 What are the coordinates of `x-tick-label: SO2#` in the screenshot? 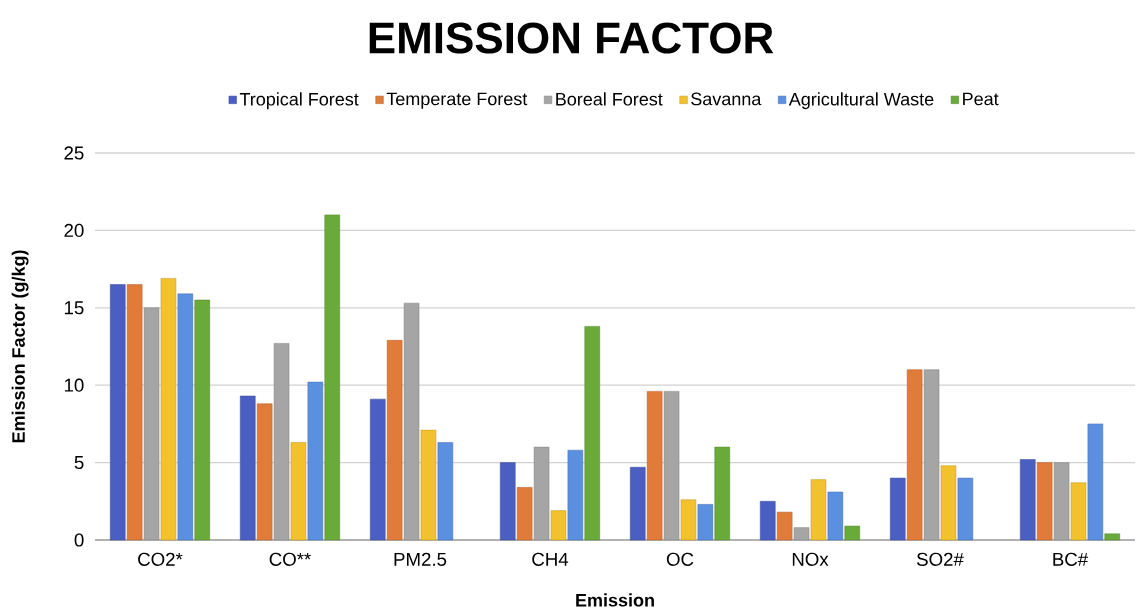 It's located at (940, 559).